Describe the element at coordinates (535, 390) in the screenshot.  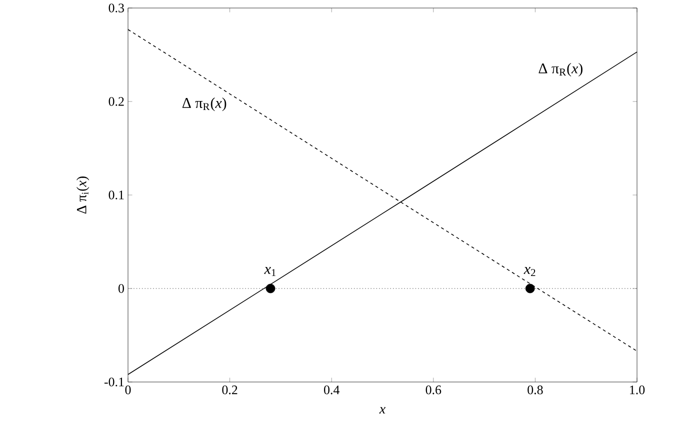
I see `x-tick-label: 0.8` at that location.